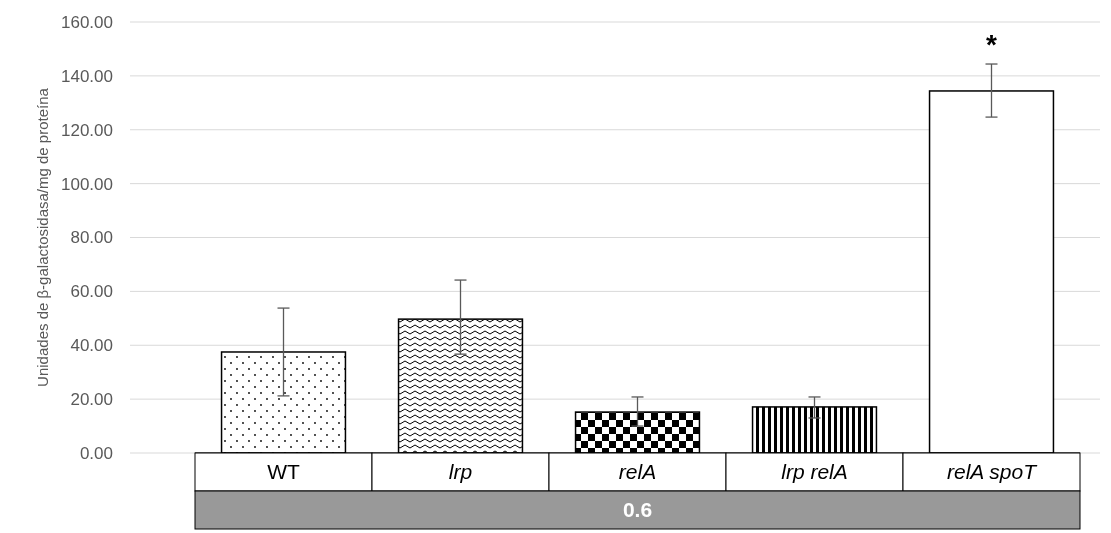 The height and width of the screenshot is (533, 1111). What do you see at coordinates (814, 472) in the screenshot?
I see `x-tick-label: lrp relA` at bounding box center [814, 472].